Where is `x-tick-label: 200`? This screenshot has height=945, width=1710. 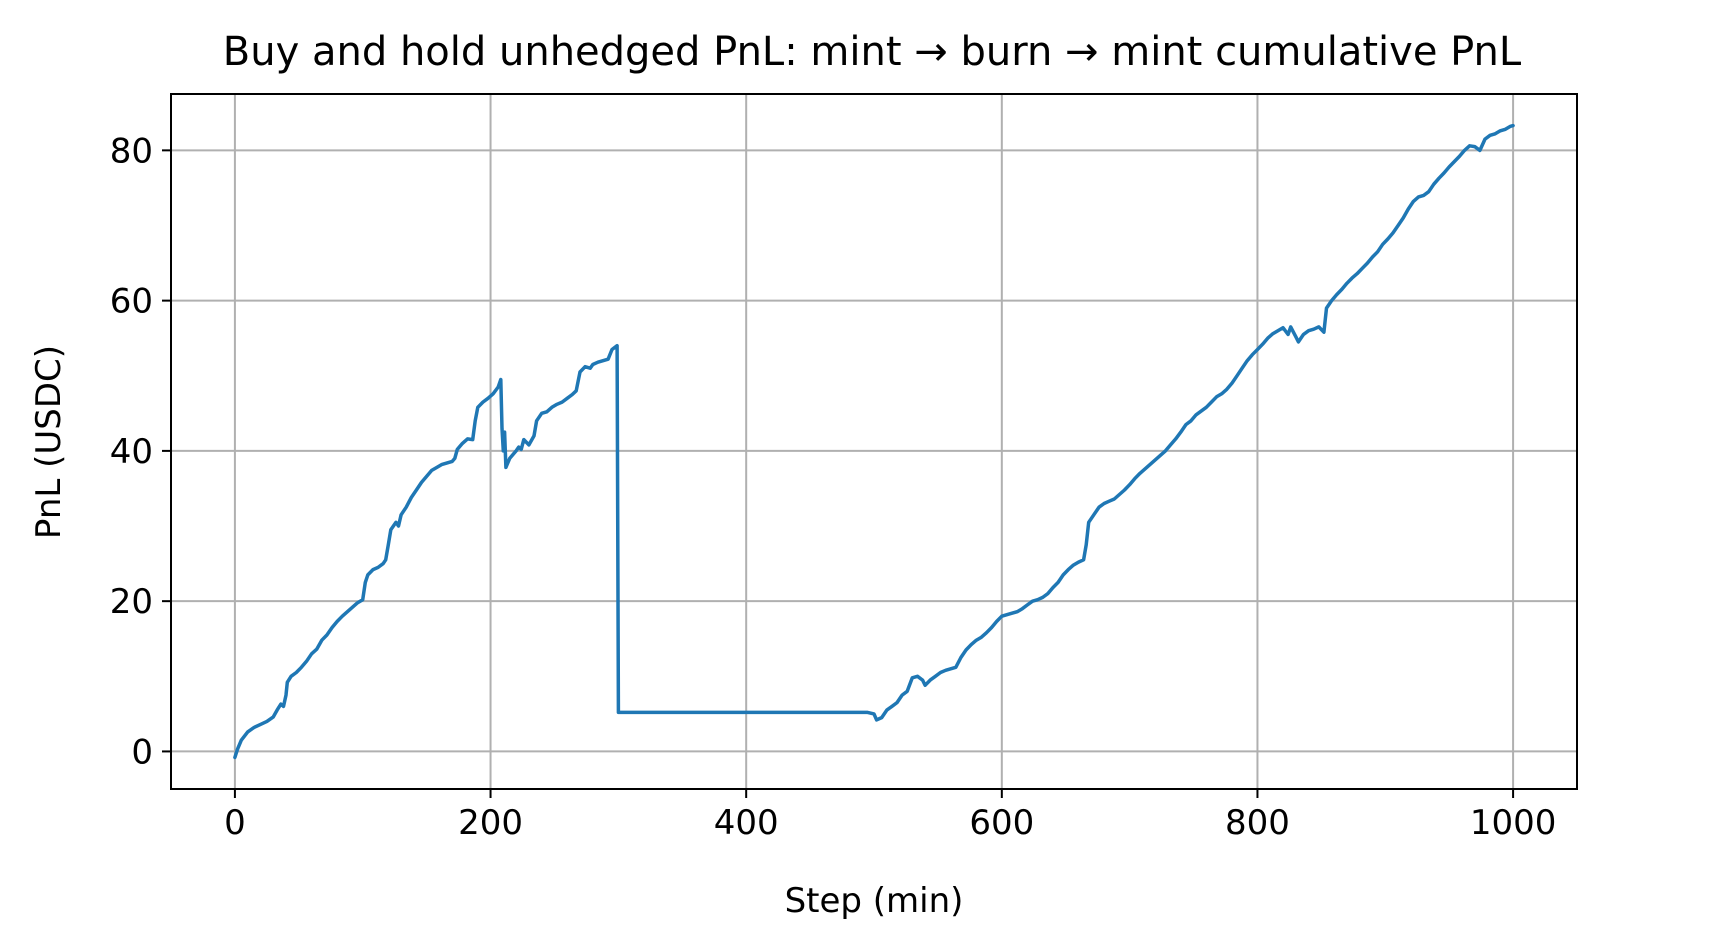
x-tick-label: 200 is located at coordinates (490, 823).